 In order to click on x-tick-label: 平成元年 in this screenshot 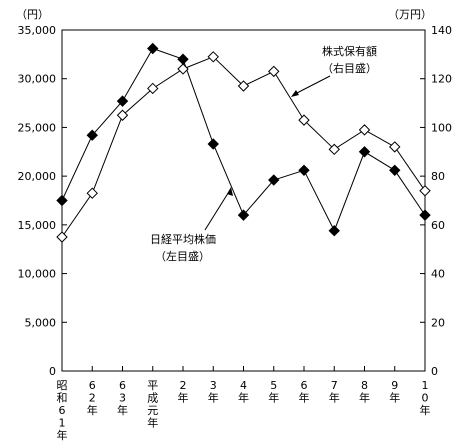, I will do `click(152, 404)`.